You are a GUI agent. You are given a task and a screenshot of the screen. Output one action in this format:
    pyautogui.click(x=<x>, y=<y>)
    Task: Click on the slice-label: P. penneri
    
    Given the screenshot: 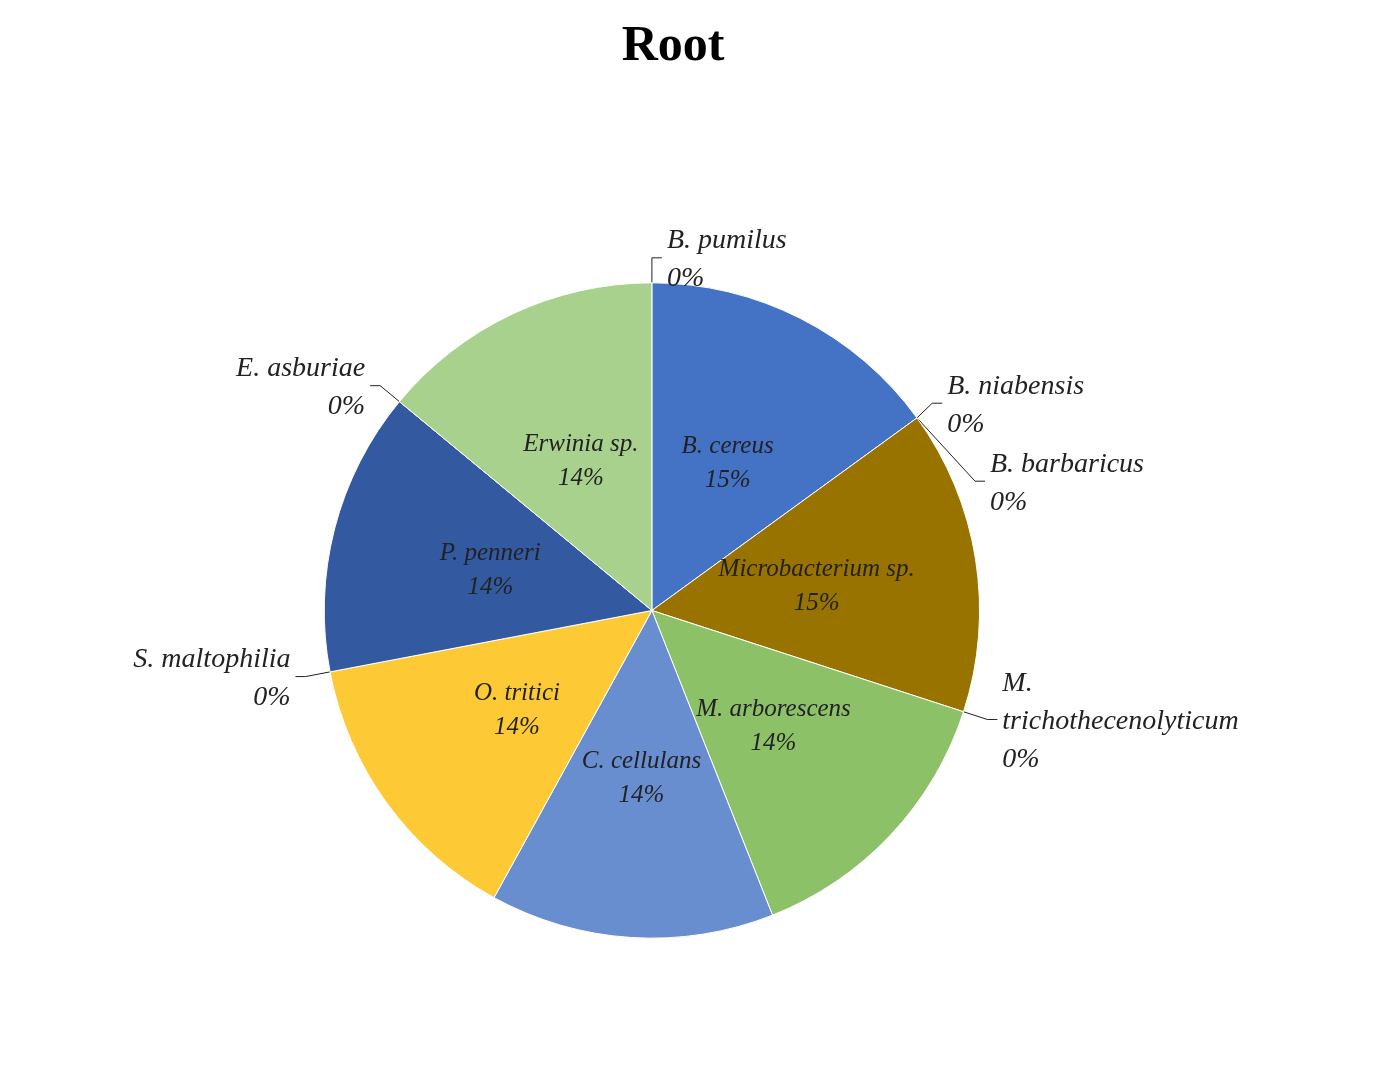 What is the action you would take?
    pyautogui.click(x=489, y=552)
    